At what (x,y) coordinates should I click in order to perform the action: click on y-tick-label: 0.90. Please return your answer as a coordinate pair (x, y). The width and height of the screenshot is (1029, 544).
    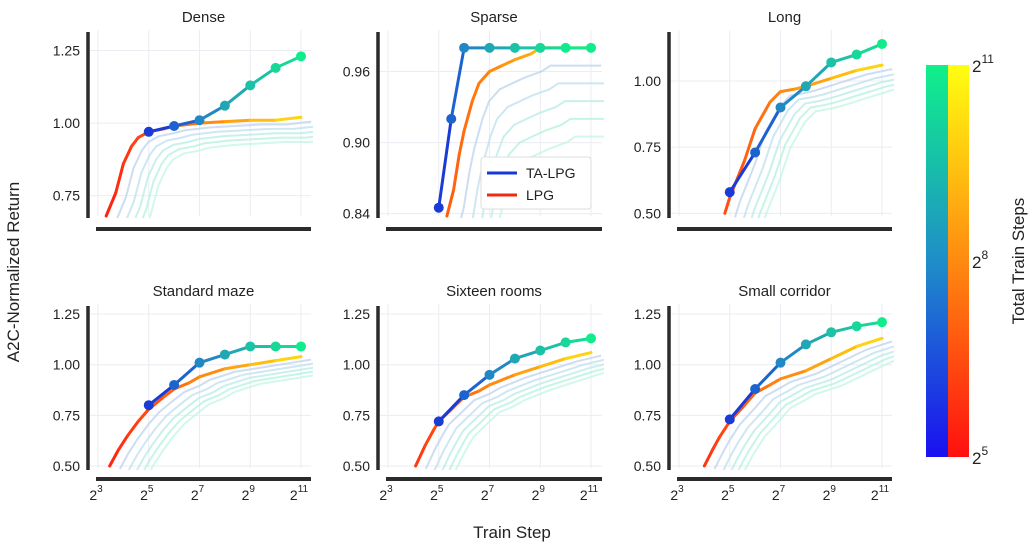
    Looking at the image, I should click on (356, 143).